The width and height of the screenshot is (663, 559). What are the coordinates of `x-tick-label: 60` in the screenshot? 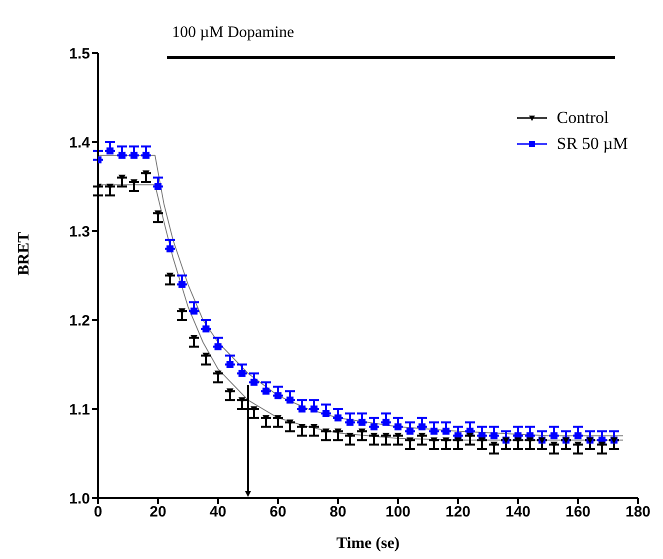 It's located at (278, 512).